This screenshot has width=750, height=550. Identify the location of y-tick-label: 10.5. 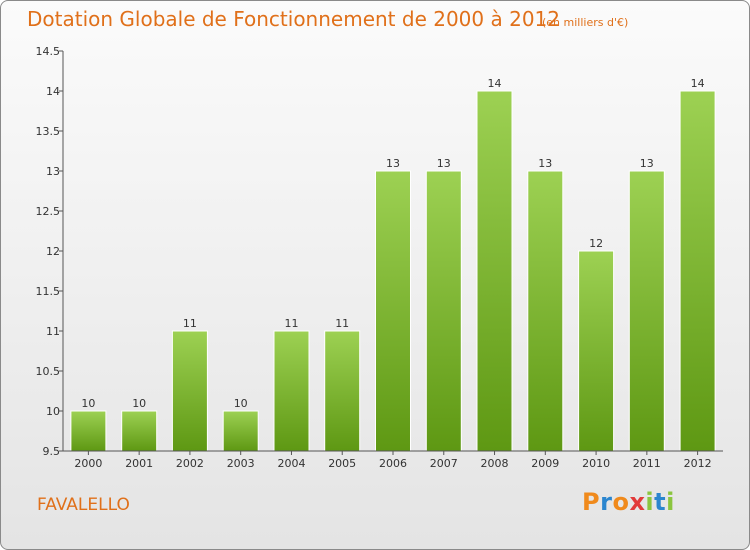
(48, 371).